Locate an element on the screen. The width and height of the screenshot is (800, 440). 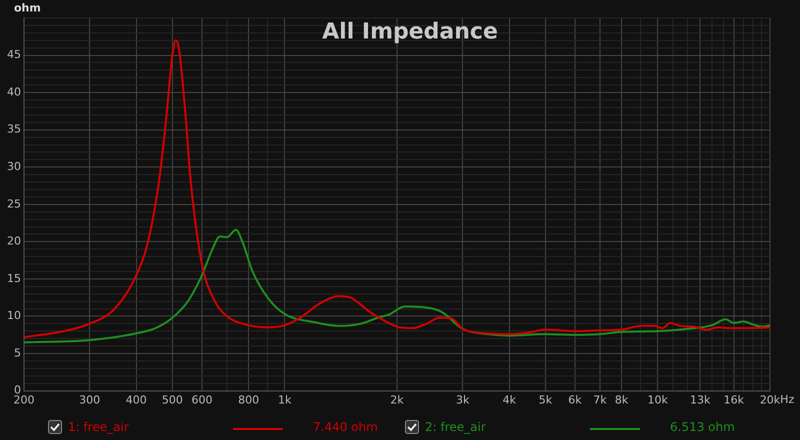
x-tick-label: 8k is located at coordinates (621, 399).